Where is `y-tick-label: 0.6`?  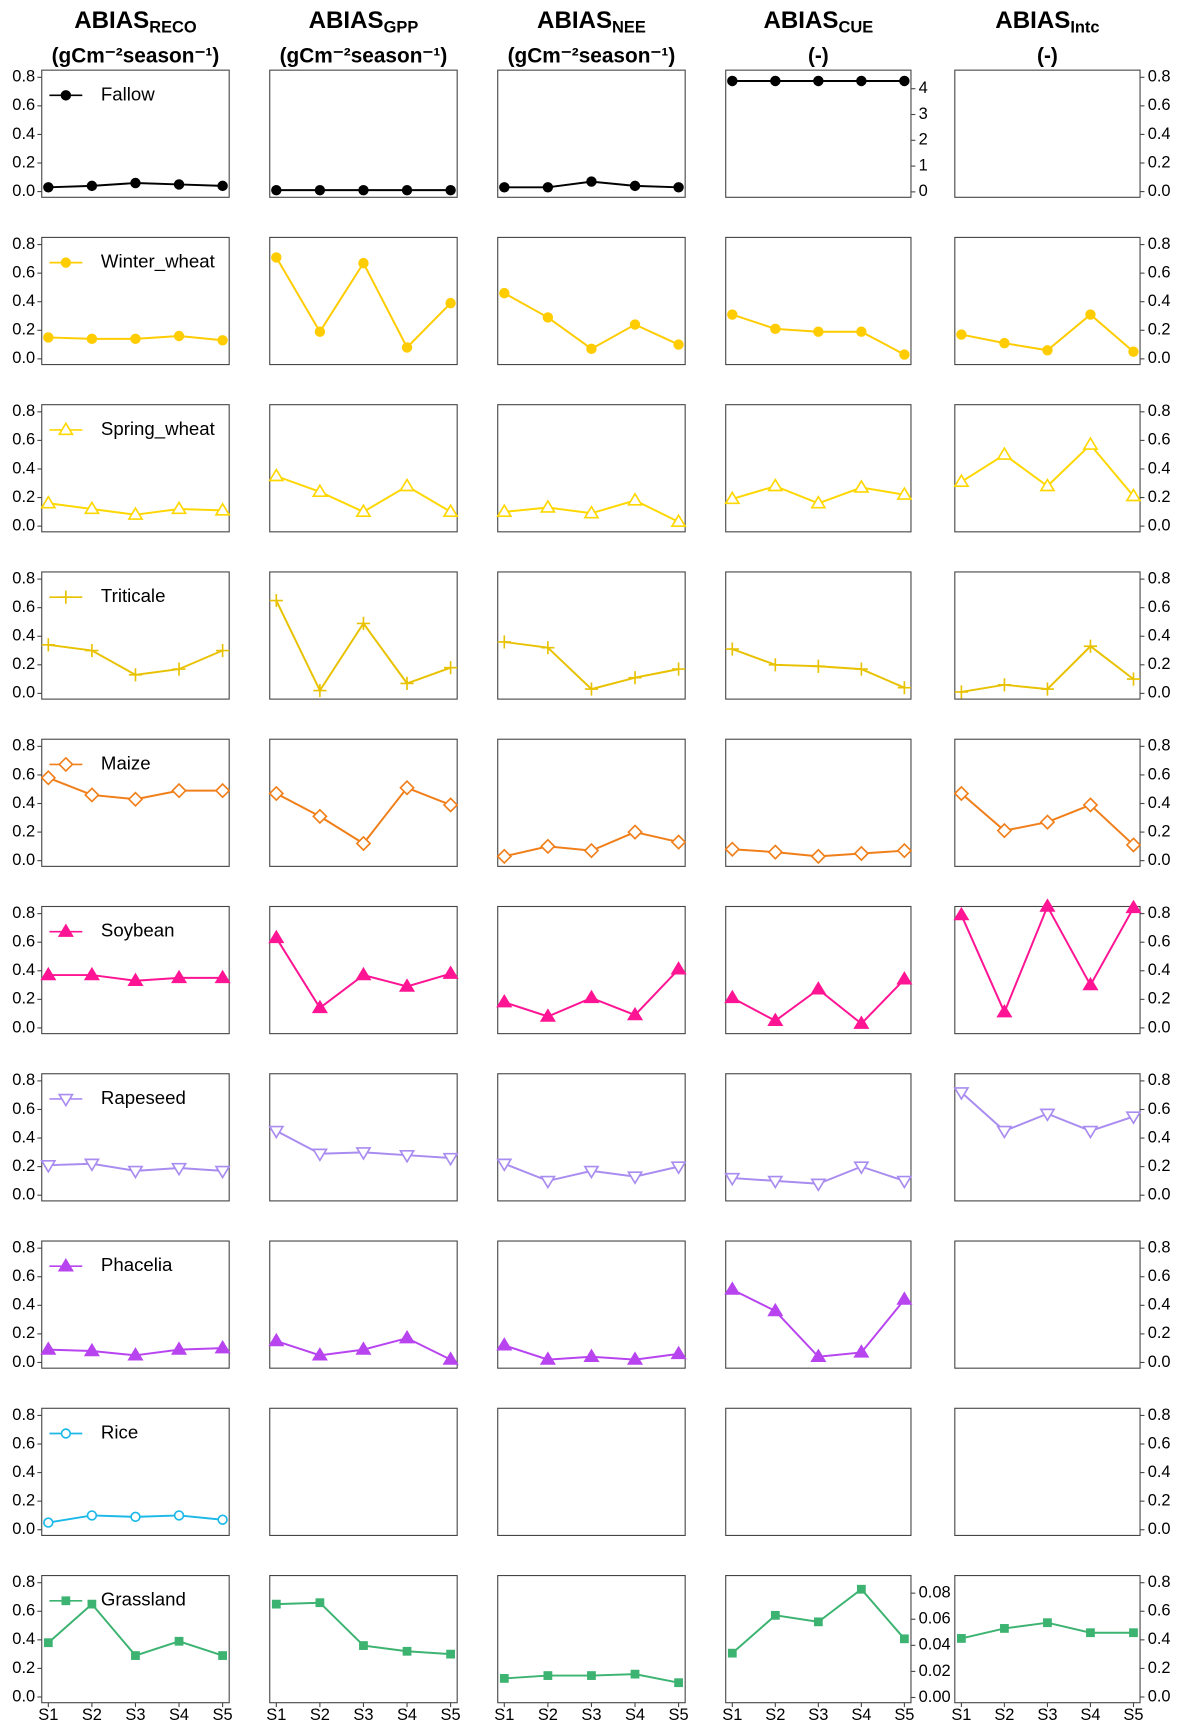 y-tick-label: 0.6 is located at coordinates (23, 1276).